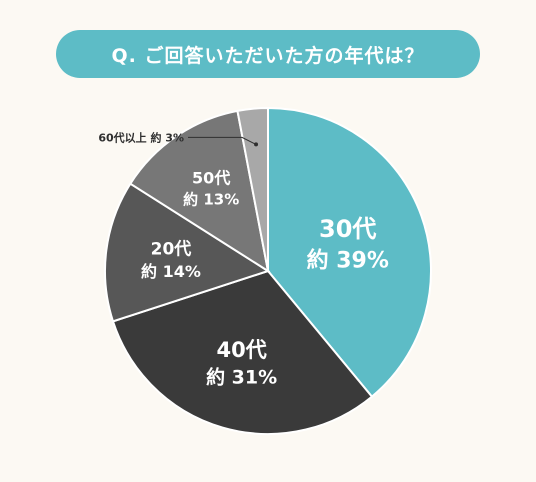  What do you see at coordinates (348, 261) in the screenshot?
I see `slice-label-value: 約 39%` at bounding box center [348, 261].